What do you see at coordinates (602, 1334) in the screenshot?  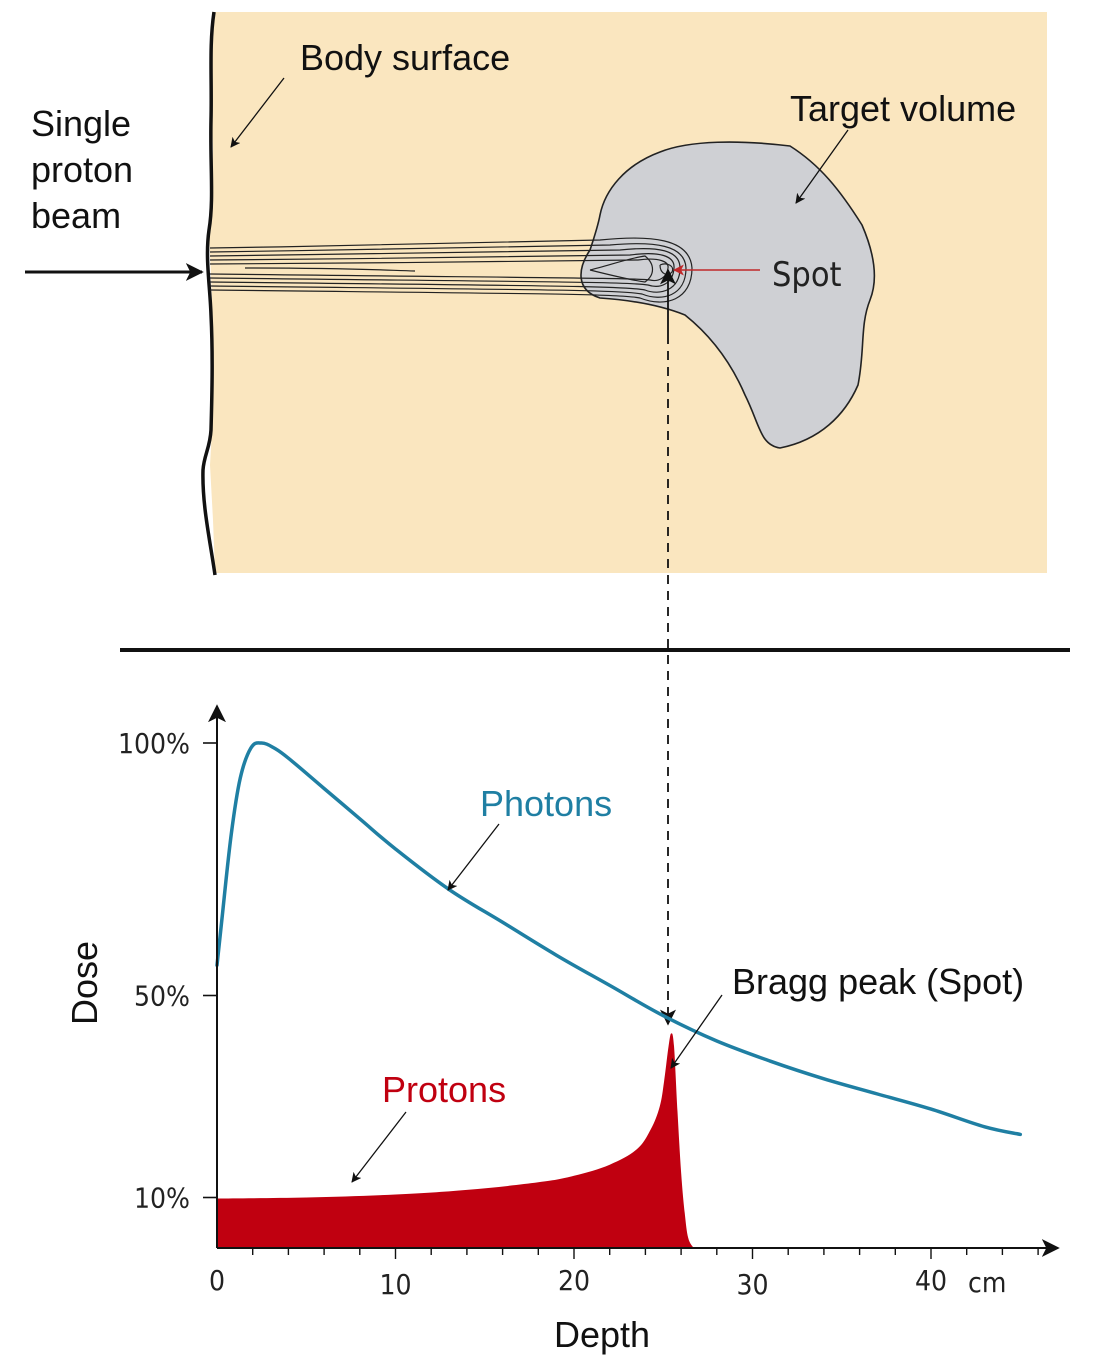 I see `axis-title-x: Depth` at bounding box center [602, 1334].